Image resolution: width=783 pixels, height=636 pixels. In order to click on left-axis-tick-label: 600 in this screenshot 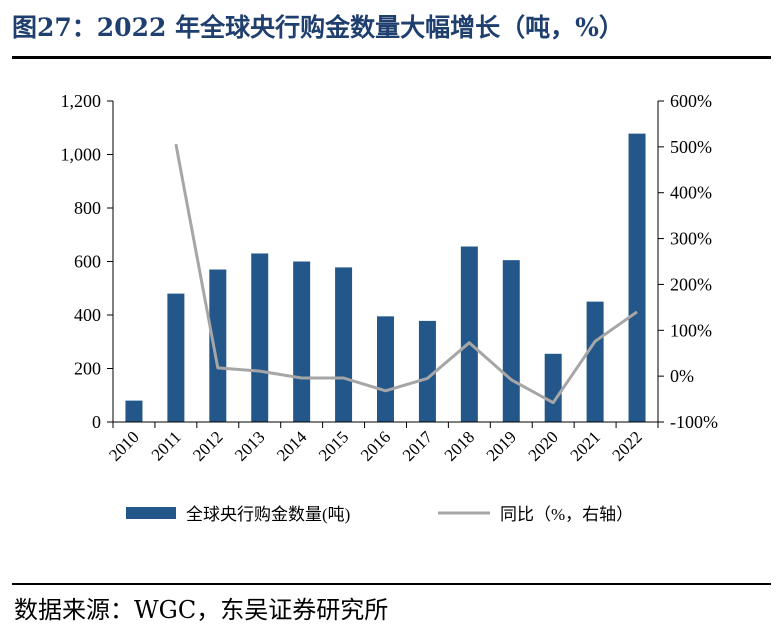, I will do `click(87, 262)`.